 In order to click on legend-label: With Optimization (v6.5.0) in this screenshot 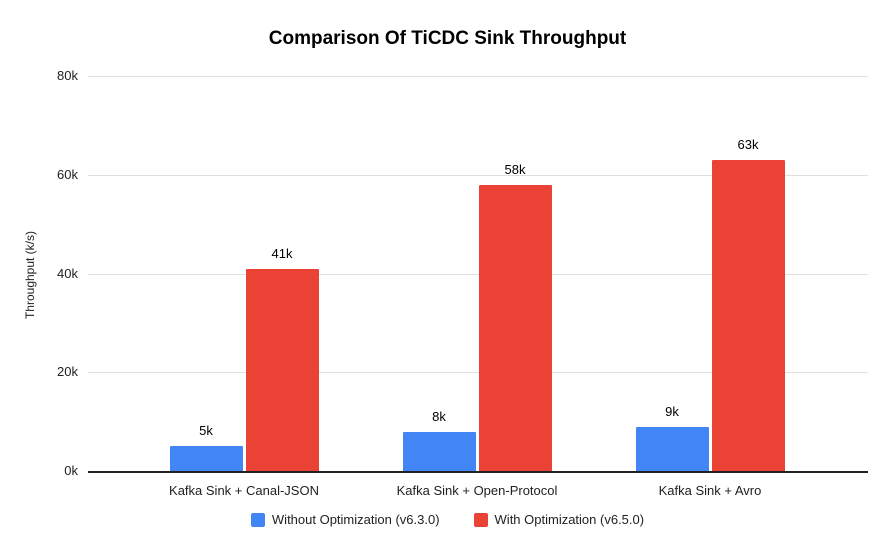, I will do `click(569, 519)`.